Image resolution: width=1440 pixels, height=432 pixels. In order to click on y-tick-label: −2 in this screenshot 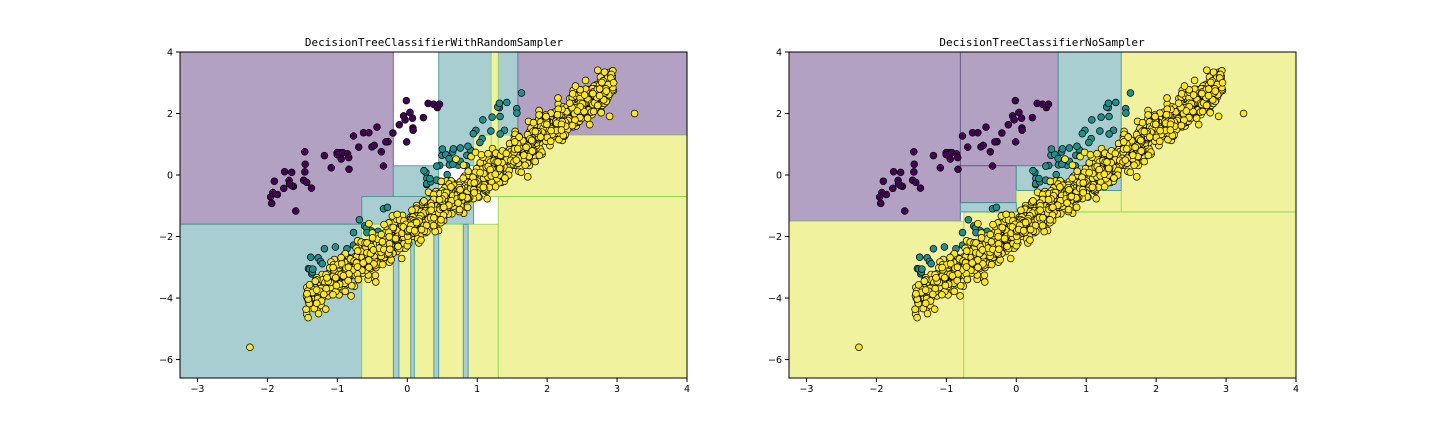, I will do `click(775, 237)`.